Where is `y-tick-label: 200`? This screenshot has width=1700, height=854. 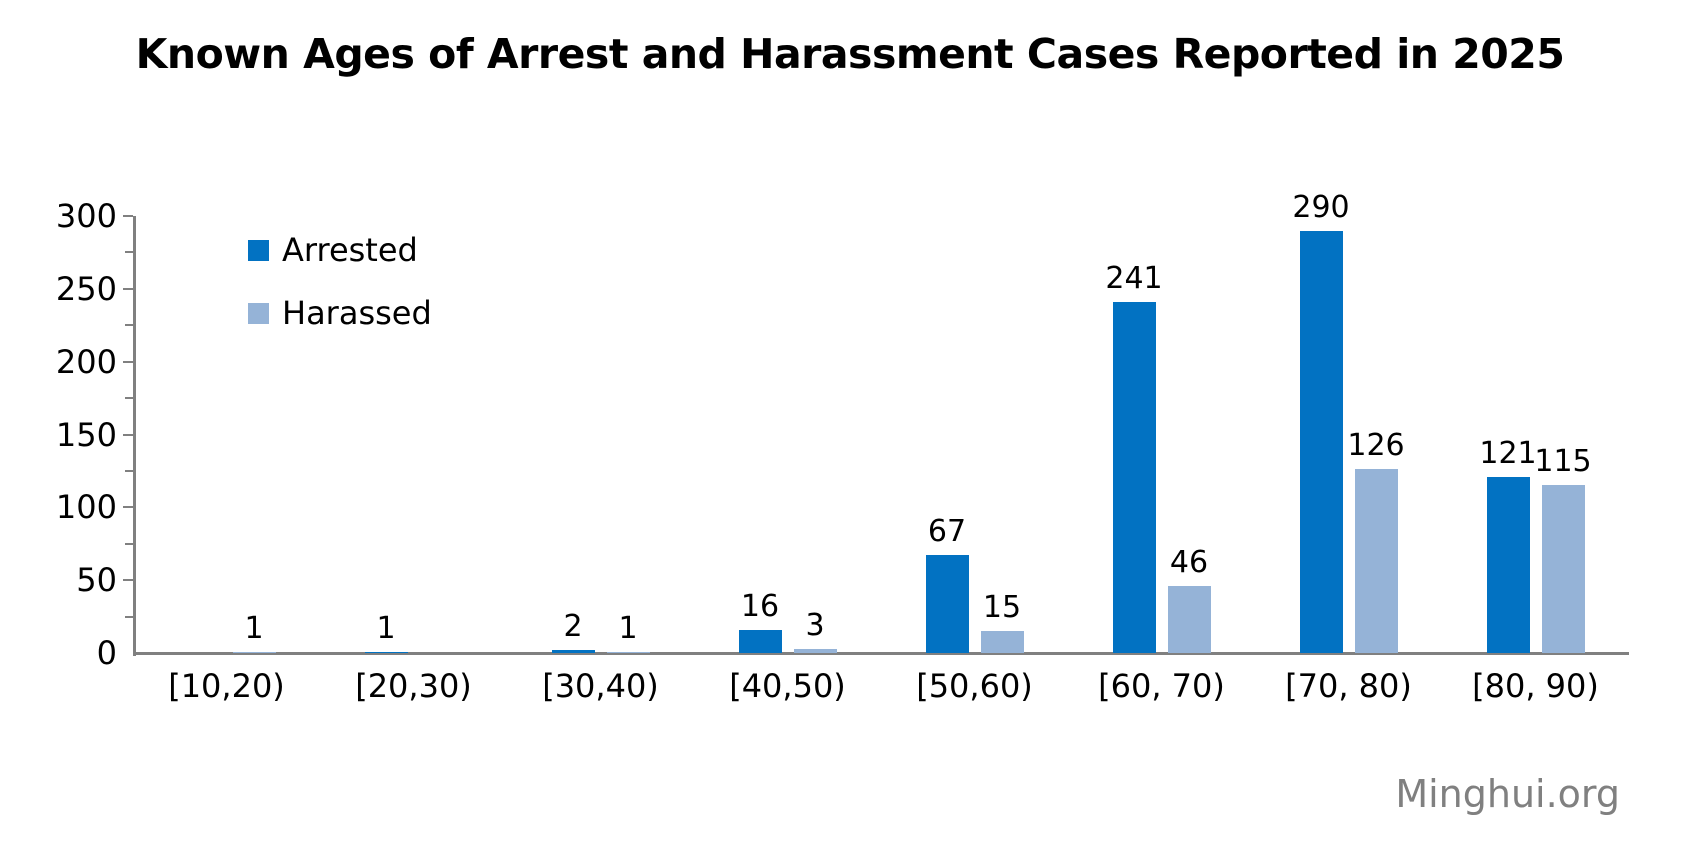
y-tick-label: 200 is located at coordinates (86, 362).